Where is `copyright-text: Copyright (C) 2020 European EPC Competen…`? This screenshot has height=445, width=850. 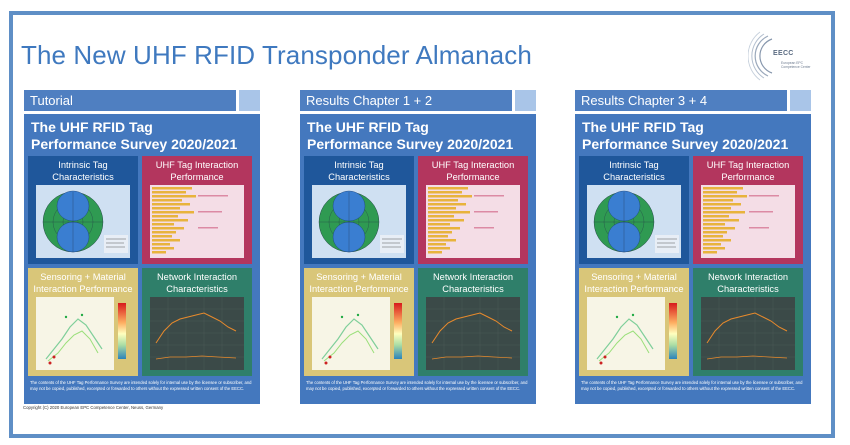
copyright-text: Copyright (C) 2020 European EPC Competen… is located at coordinates (93, 407).